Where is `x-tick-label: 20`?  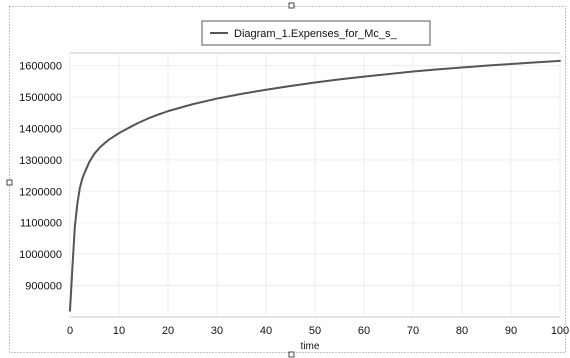 x-tick-label: 20 is located at coordinates (168, 331).